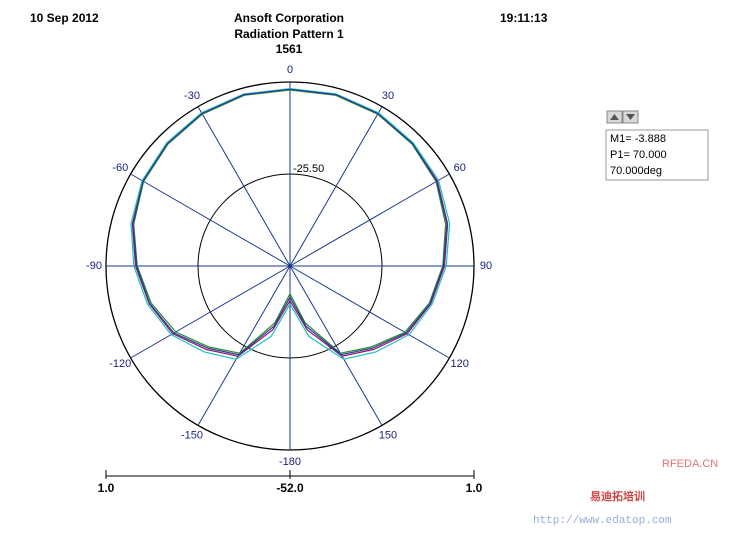 This screenshot has width=746, height=534. I want to click on theta-tick-label: 150, so click(388, 436).